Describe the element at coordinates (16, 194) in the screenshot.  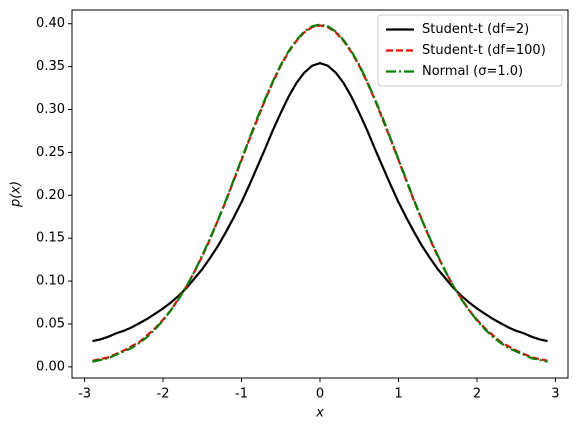
I see `y-axis-label: p(x)` at that location.